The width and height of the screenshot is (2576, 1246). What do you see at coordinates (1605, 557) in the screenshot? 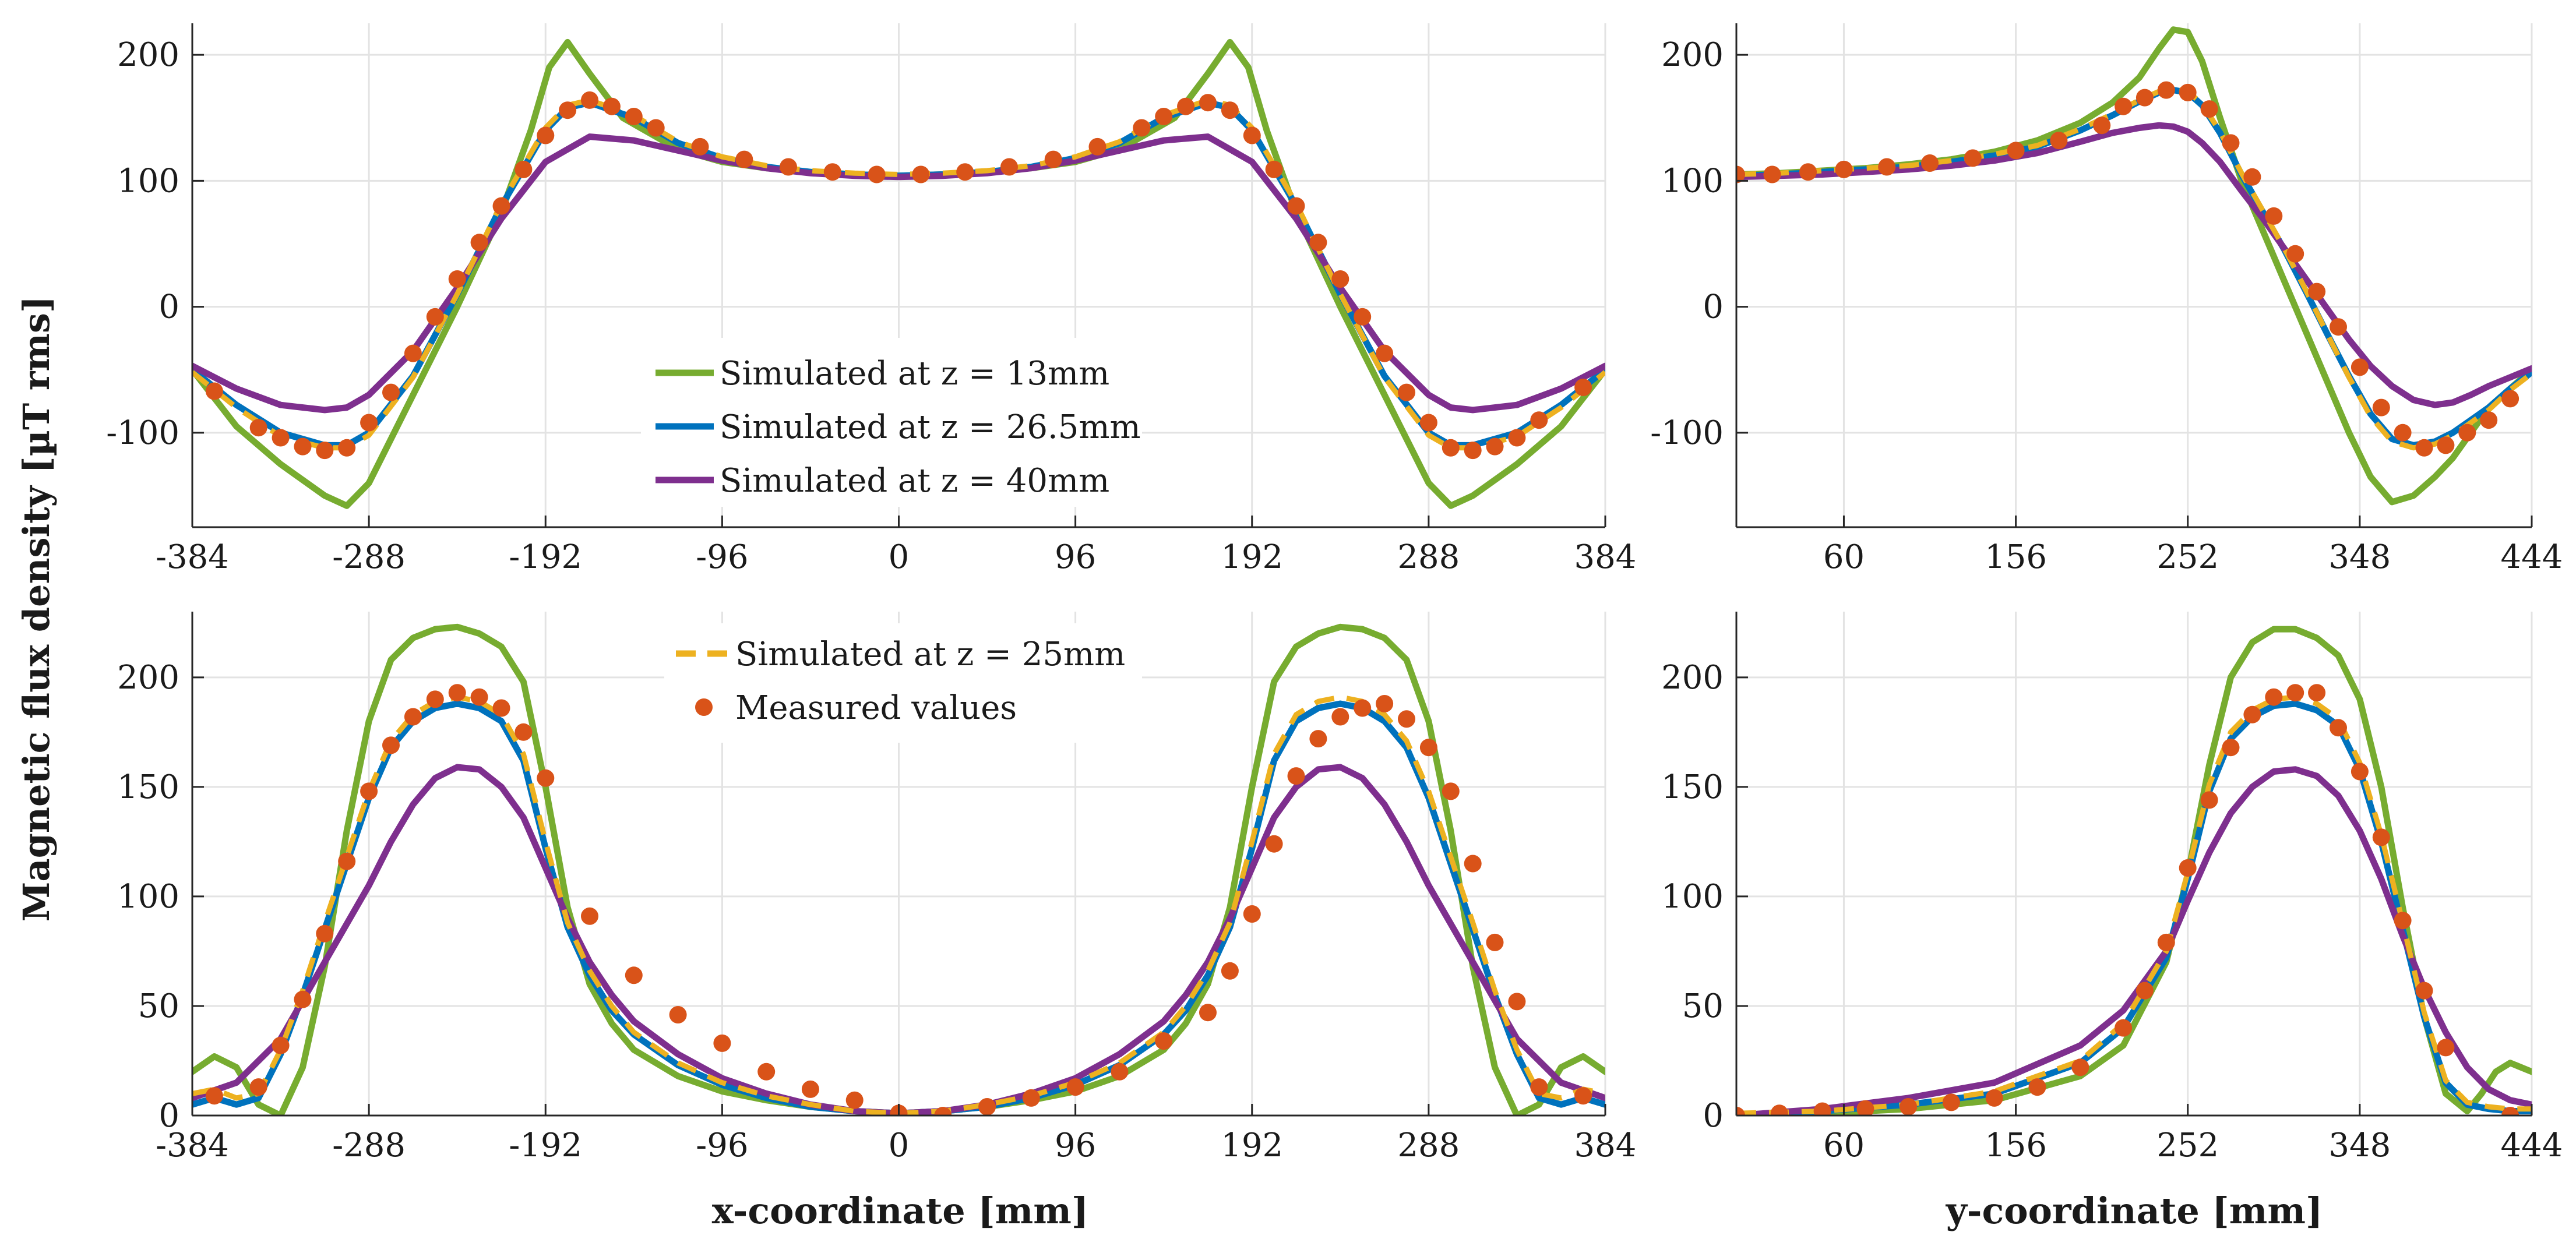
I see `top-left-xtick-label: 384` at bounding box center [1605, 557].